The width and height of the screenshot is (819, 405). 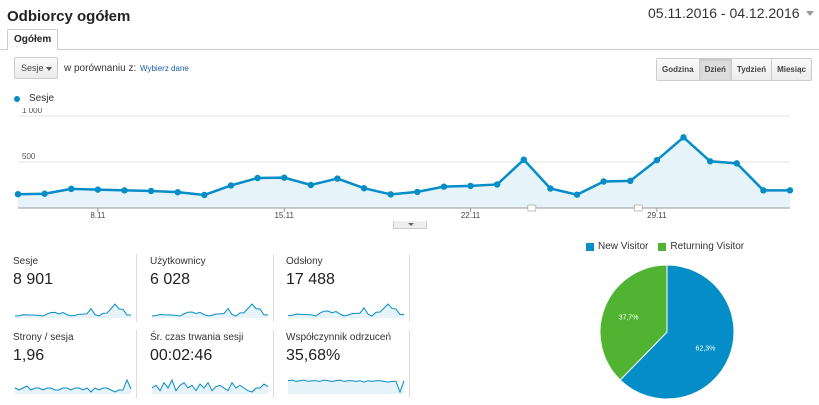 I want to click on granularity-hour-button: Godzina, so click(x=678, y=69).